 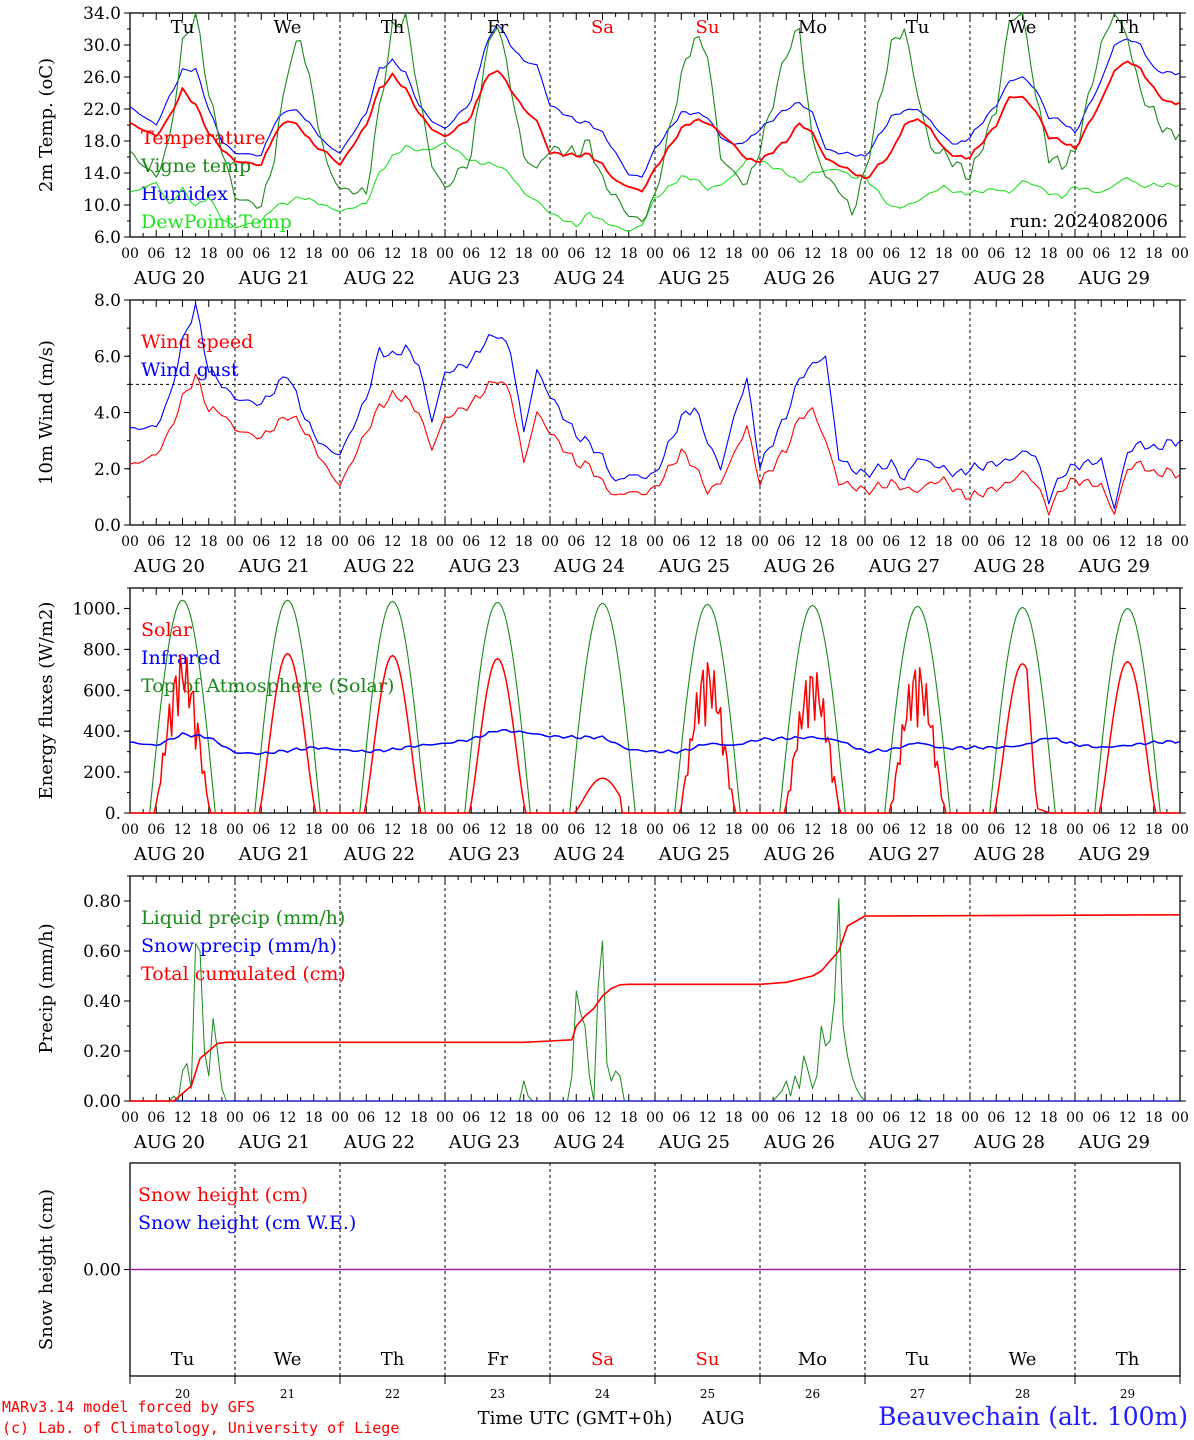 What do you see at coordinates (239, 946) in the screenshot?
I see `panel4-legend-item: Snow precip (mm/h)` at bounding box center [239, 946].